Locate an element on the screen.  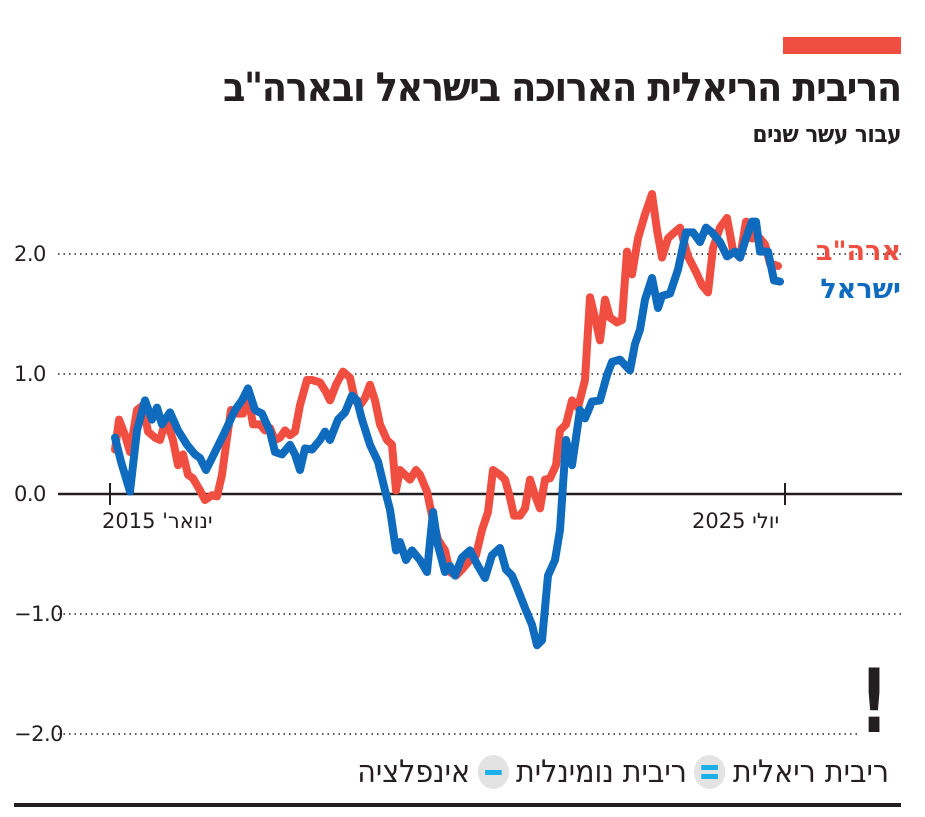
formula-term-nominal: ריבית נומינלית is located at coordinates (601, 772).